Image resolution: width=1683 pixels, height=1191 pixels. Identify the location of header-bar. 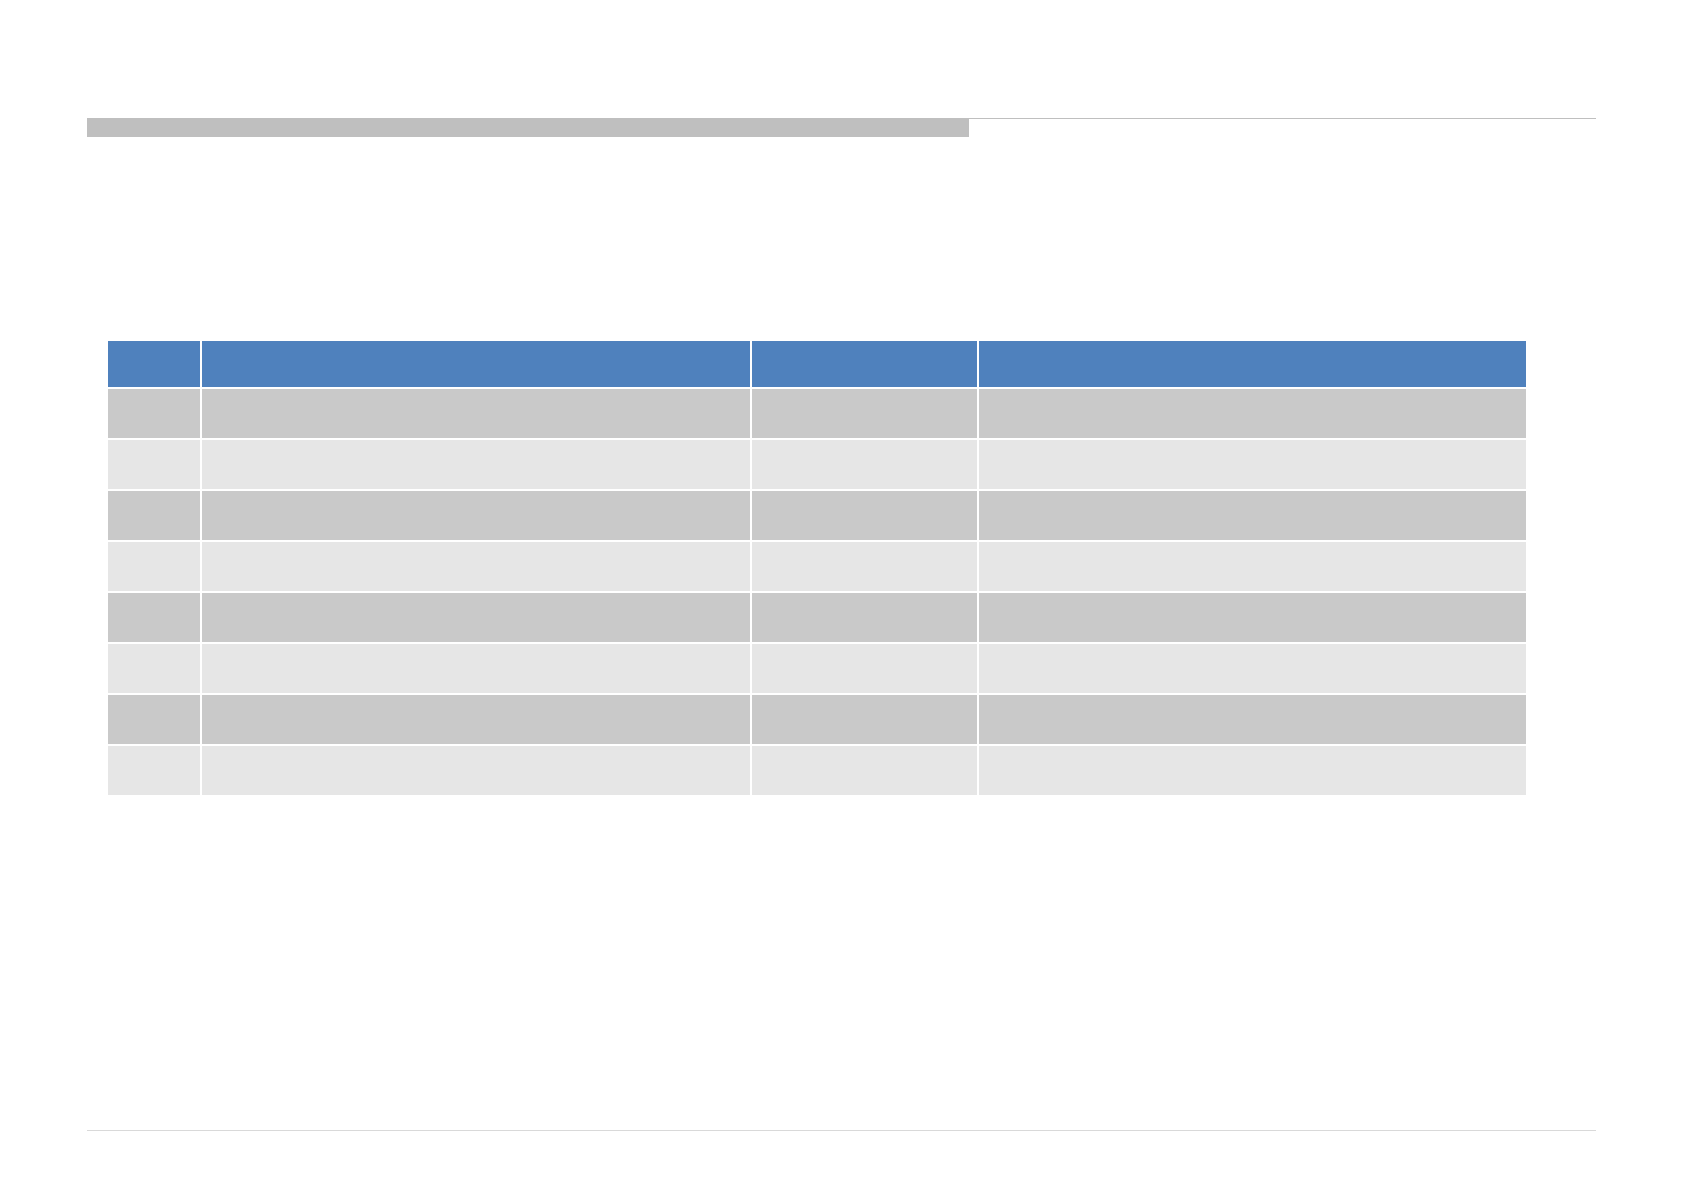
(528, 127).